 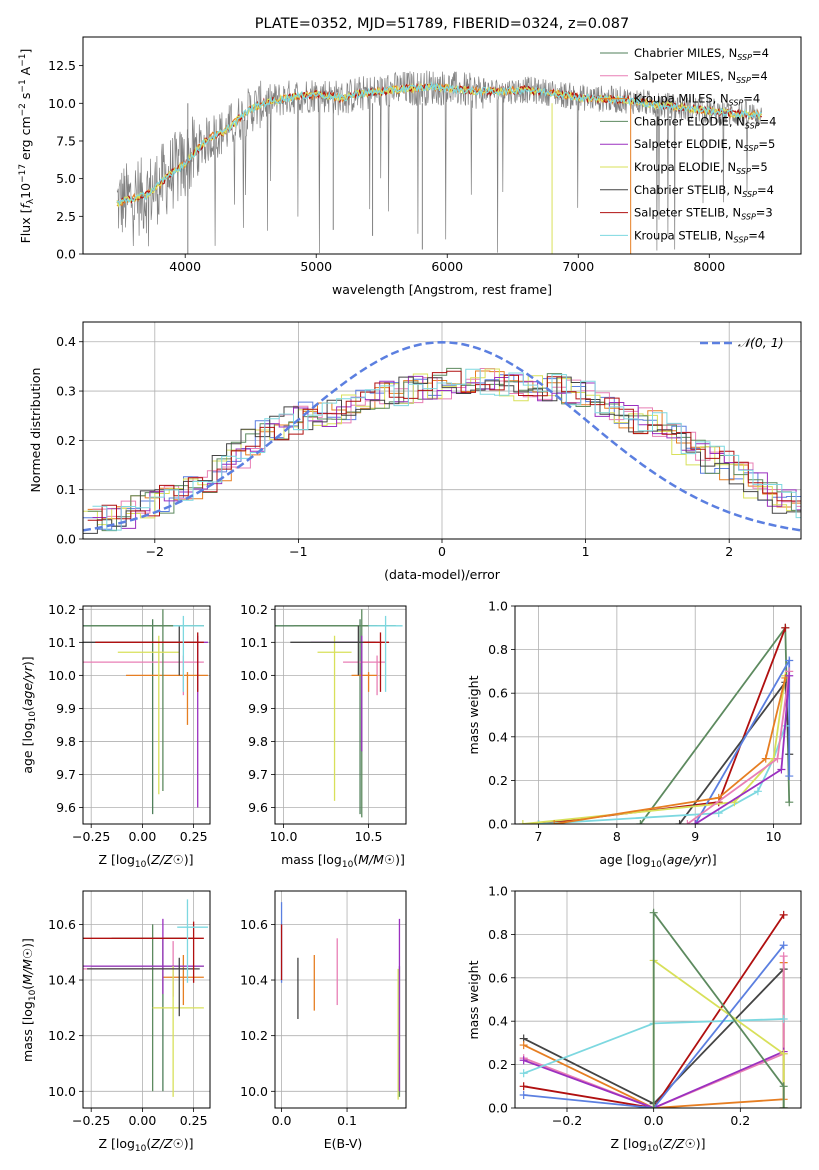 I want to click on text-part: λ, so click(x=31, y=201).